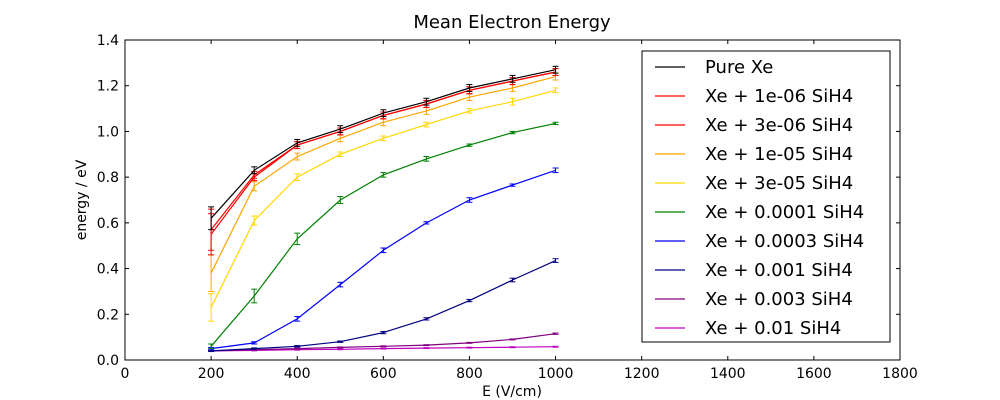 The height and width of the screenshot is (400, 1000). I want to click on x-tick-label: 1600, so click(814, 374).